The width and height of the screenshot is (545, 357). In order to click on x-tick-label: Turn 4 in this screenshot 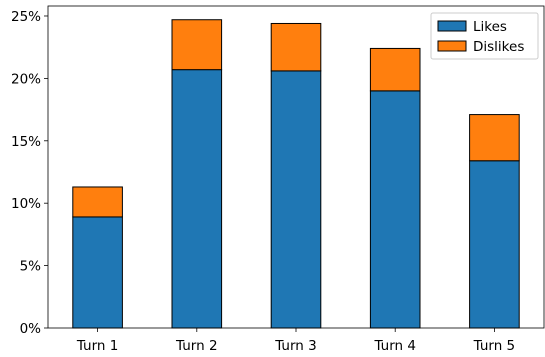, I will do `click(394, 345)`.